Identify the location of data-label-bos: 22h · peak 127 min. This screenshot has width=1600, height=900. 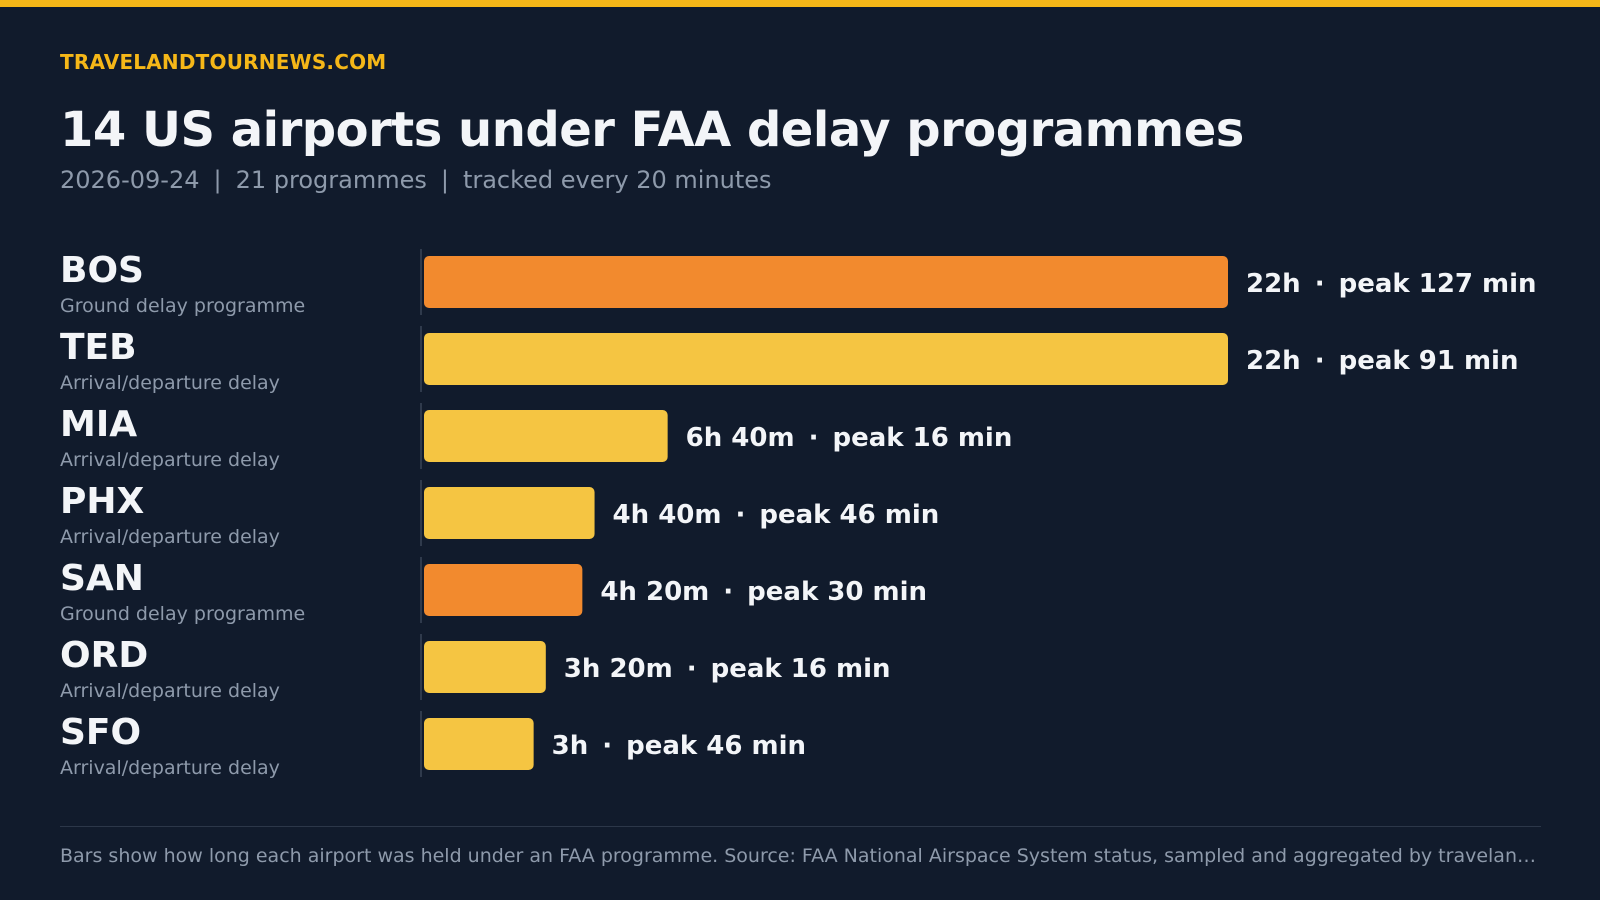
(1391, 284).